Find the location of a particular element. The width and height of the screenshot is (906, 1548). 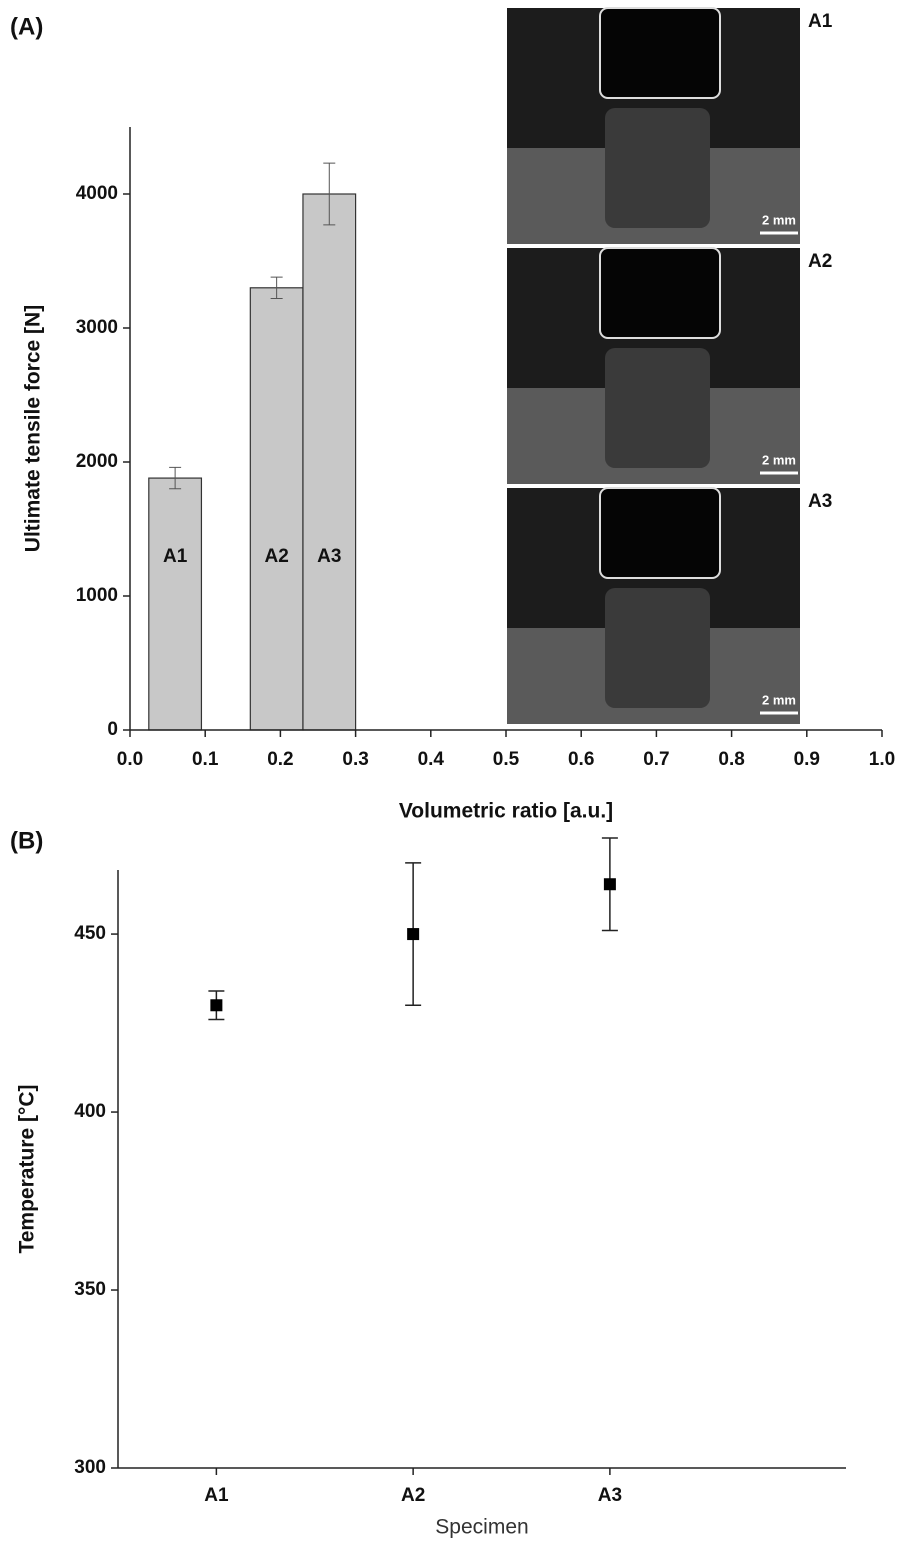

inset-label: A2 is located at coordinates (820, 261).